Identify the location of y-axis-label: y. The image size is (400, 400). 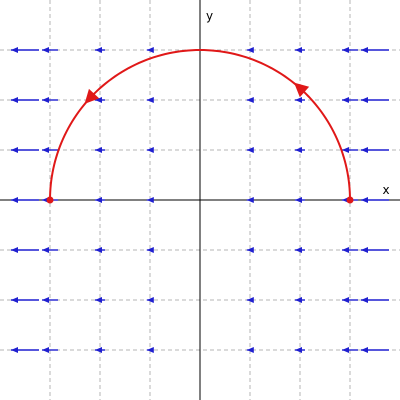
(209, 16).